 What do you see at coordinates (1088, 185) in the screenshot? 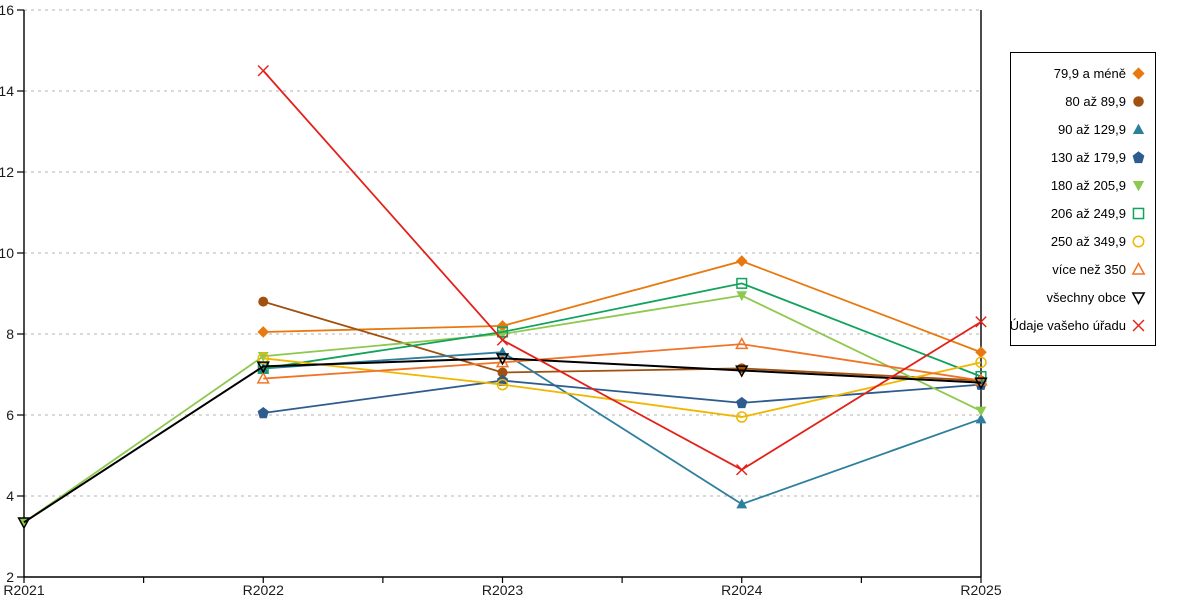
I see `legend-label: 180 až 205,9` at bounding box center [1088, 185].